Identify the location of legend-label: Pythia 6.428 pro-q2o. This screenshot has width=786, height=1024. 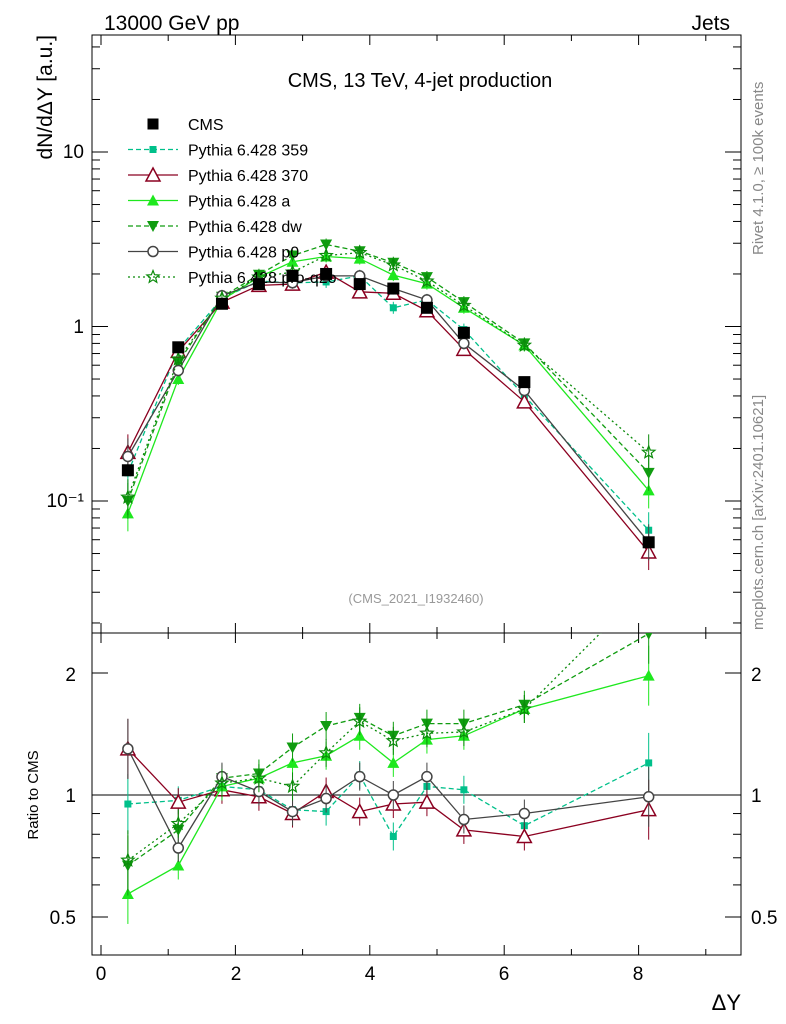
(262, 278).